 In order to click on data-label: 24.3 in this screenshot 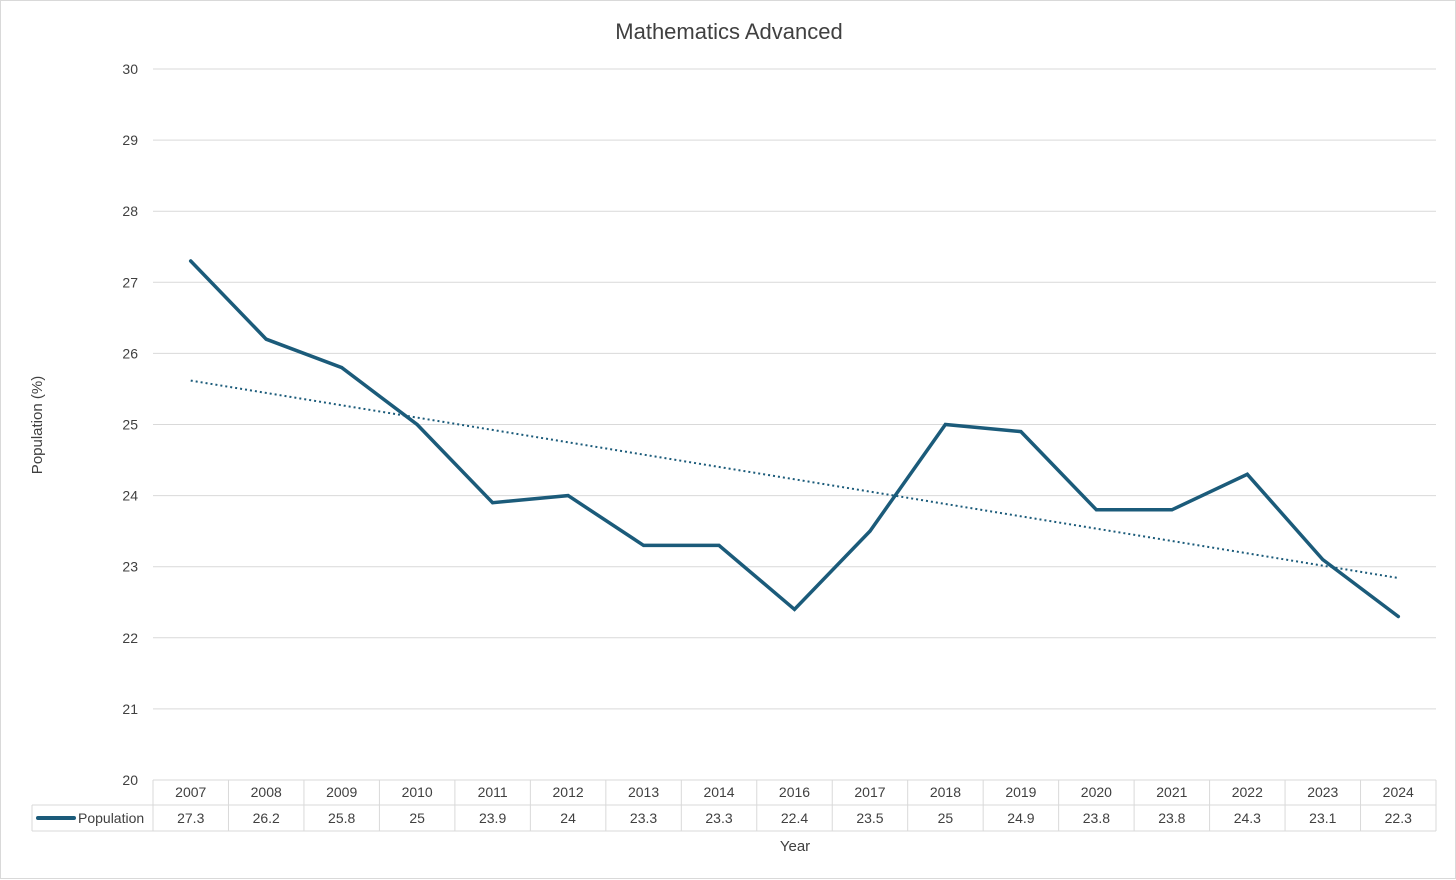, I will do `click(1247, 818)`.